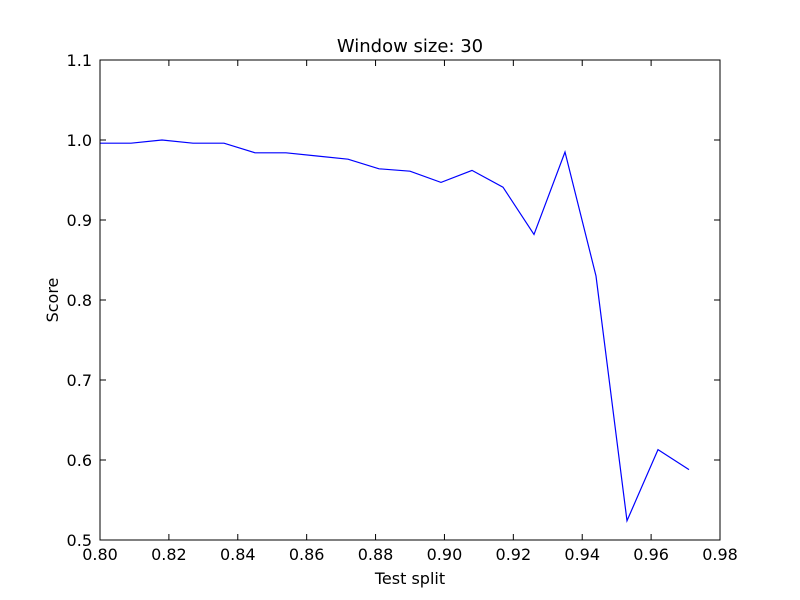  I want to click on y-tick-label: 0.5, so click(79, 540).